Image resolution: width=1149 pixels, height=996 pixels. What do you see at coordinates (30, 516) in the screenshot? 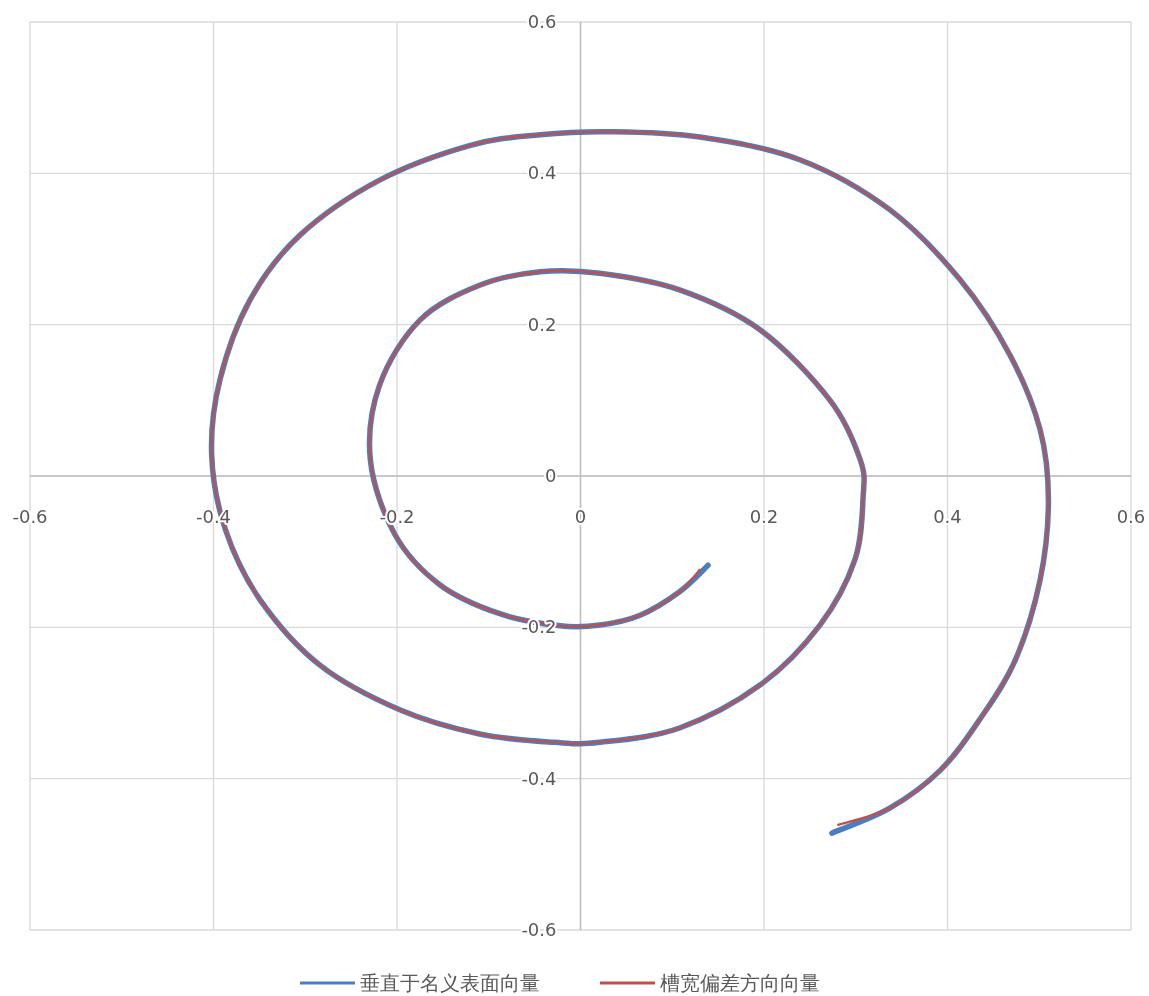
I see `x-tick-label: -0.6` at bounding box center [30, 516].